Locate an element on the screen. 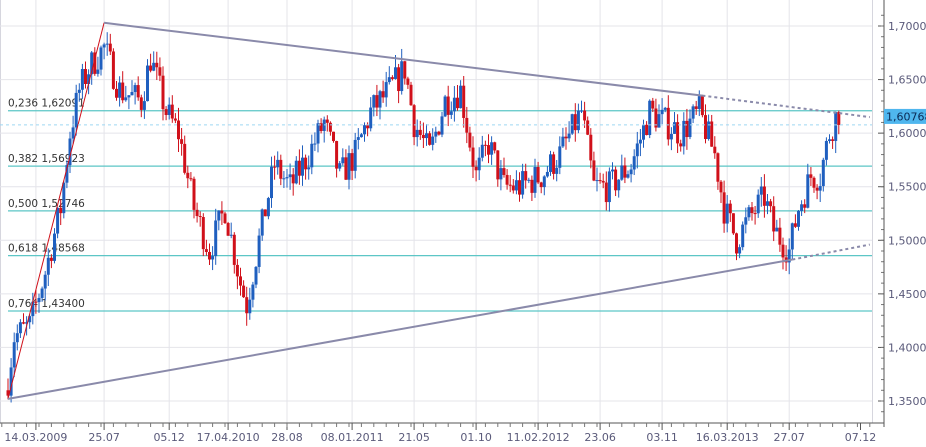 The height and width of the screenshot is (447, 926). y-tick-label: 1,4500 is located at coordinates (907, 294).